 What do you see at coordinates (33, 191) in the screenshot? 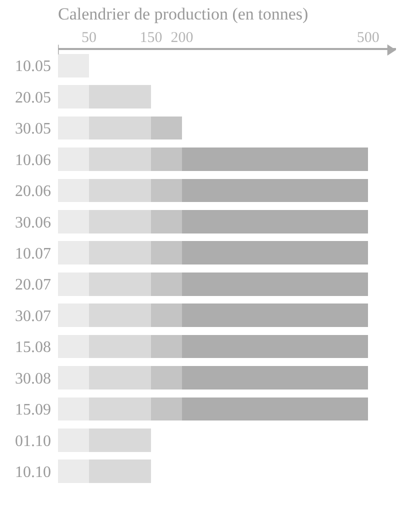
I see `y-tick-label: 20.06` at bounding box center [33, 191].